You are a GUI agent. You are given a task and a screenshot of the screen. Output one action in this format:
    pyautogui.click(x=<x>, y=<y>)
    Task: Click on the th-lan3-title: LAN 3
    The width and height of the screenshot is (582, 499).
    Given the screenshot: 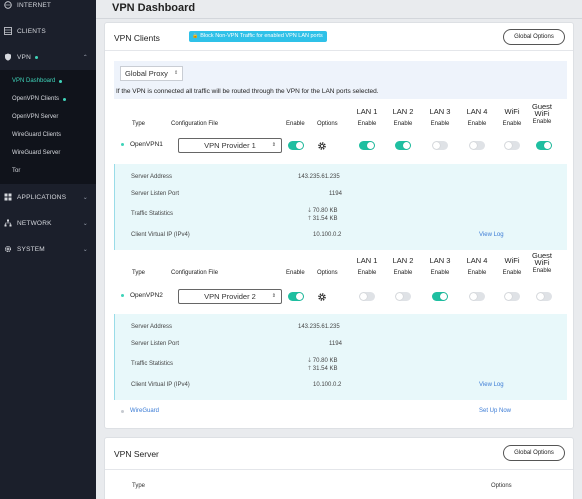 What is the action you would take?
    pyautogui.click(x=440, y=111)
    